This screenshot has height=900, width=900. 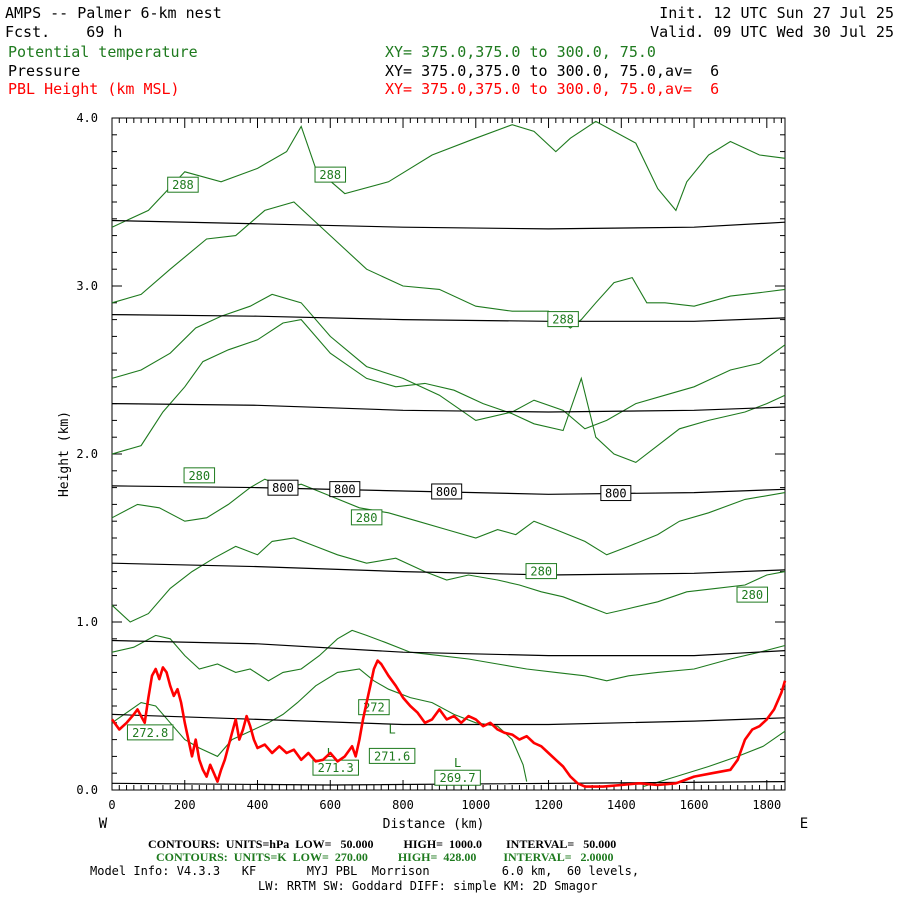 What do you see at coordinates (804, 824) in the screenshot?
I see `east-end-label: E` at bounding box center [804, 824].